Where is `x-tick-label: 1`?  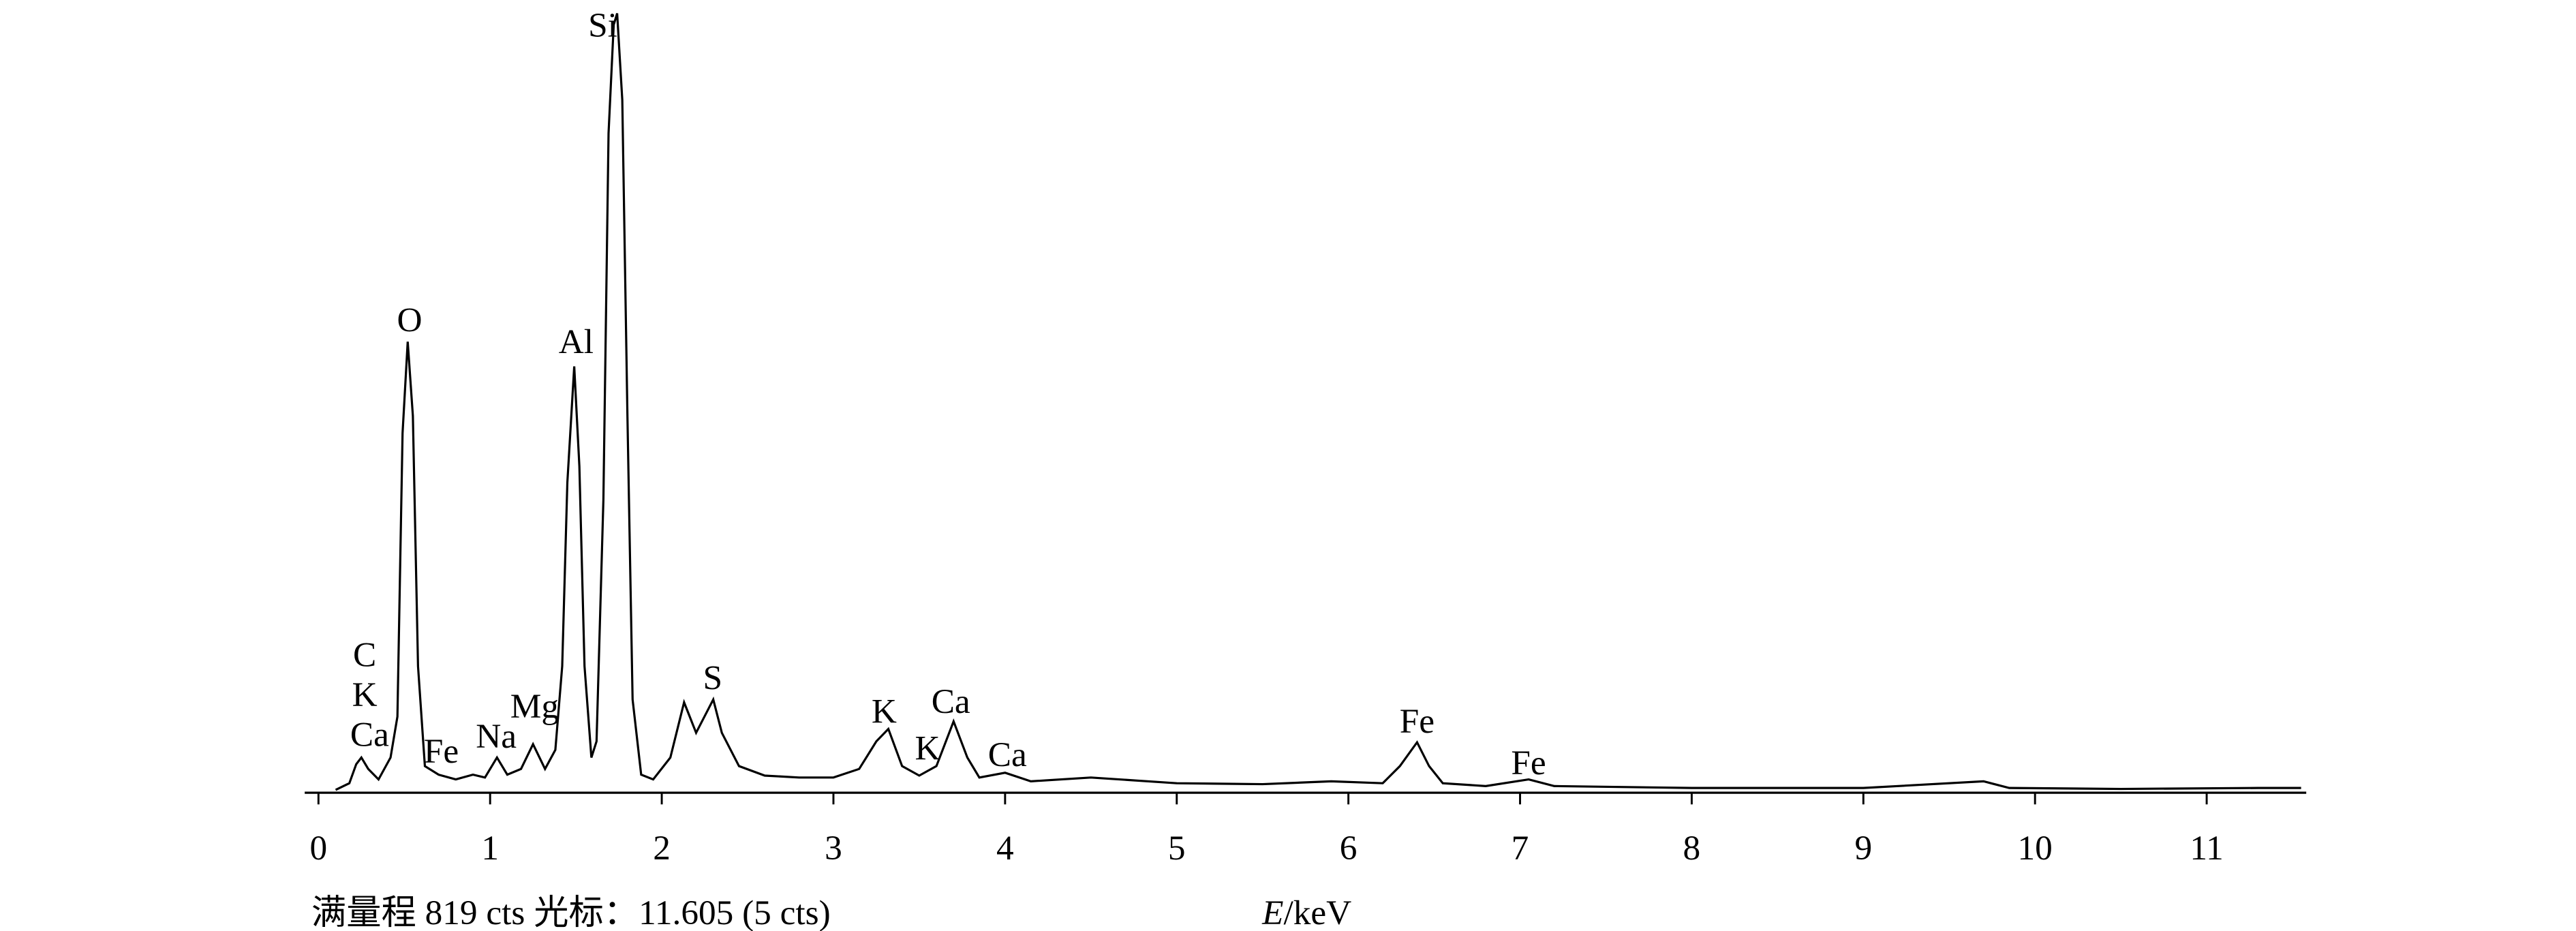
x-tick-label: 1 is located at coordinates (490, 848).